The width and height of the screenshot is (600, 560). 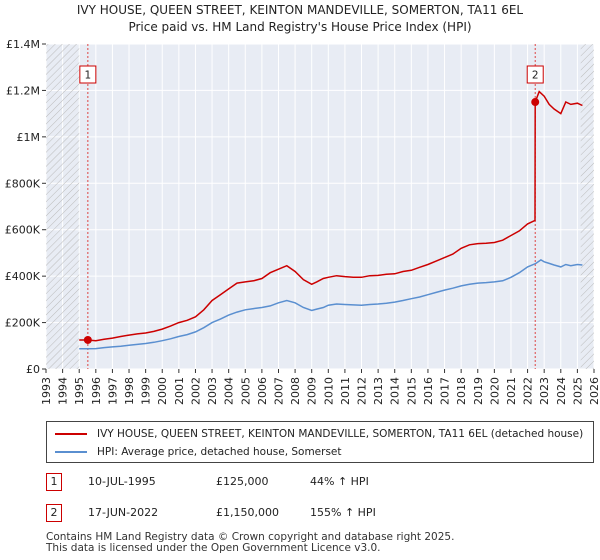 What do you see at coordinates (295, 391) in the screenshot?
I see `x-tick-label: 2008` at bounding box center [295, 391].